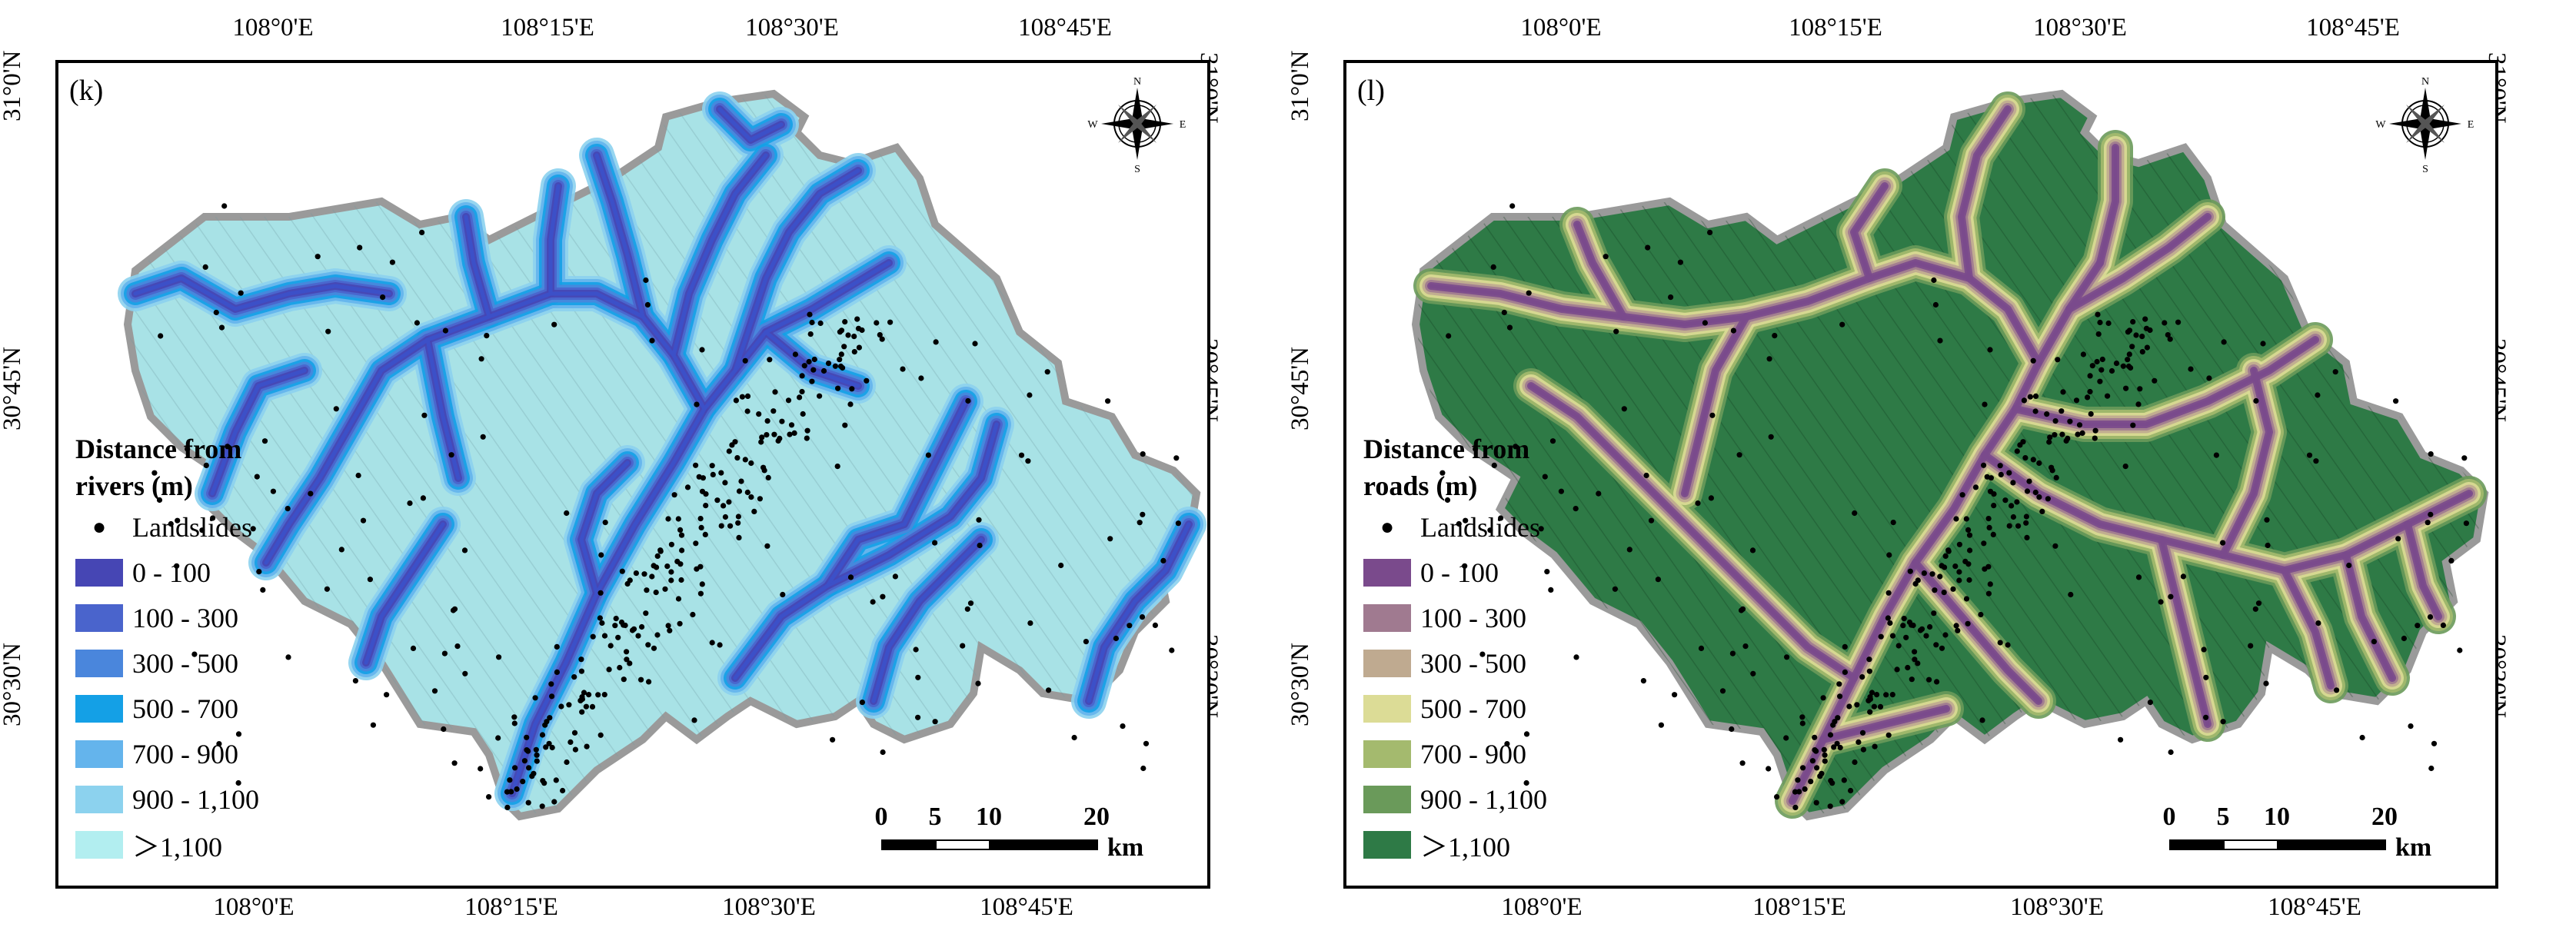  Describe the element at coordinates (719, 255) in the screenshot. I see `river-line` at that location.